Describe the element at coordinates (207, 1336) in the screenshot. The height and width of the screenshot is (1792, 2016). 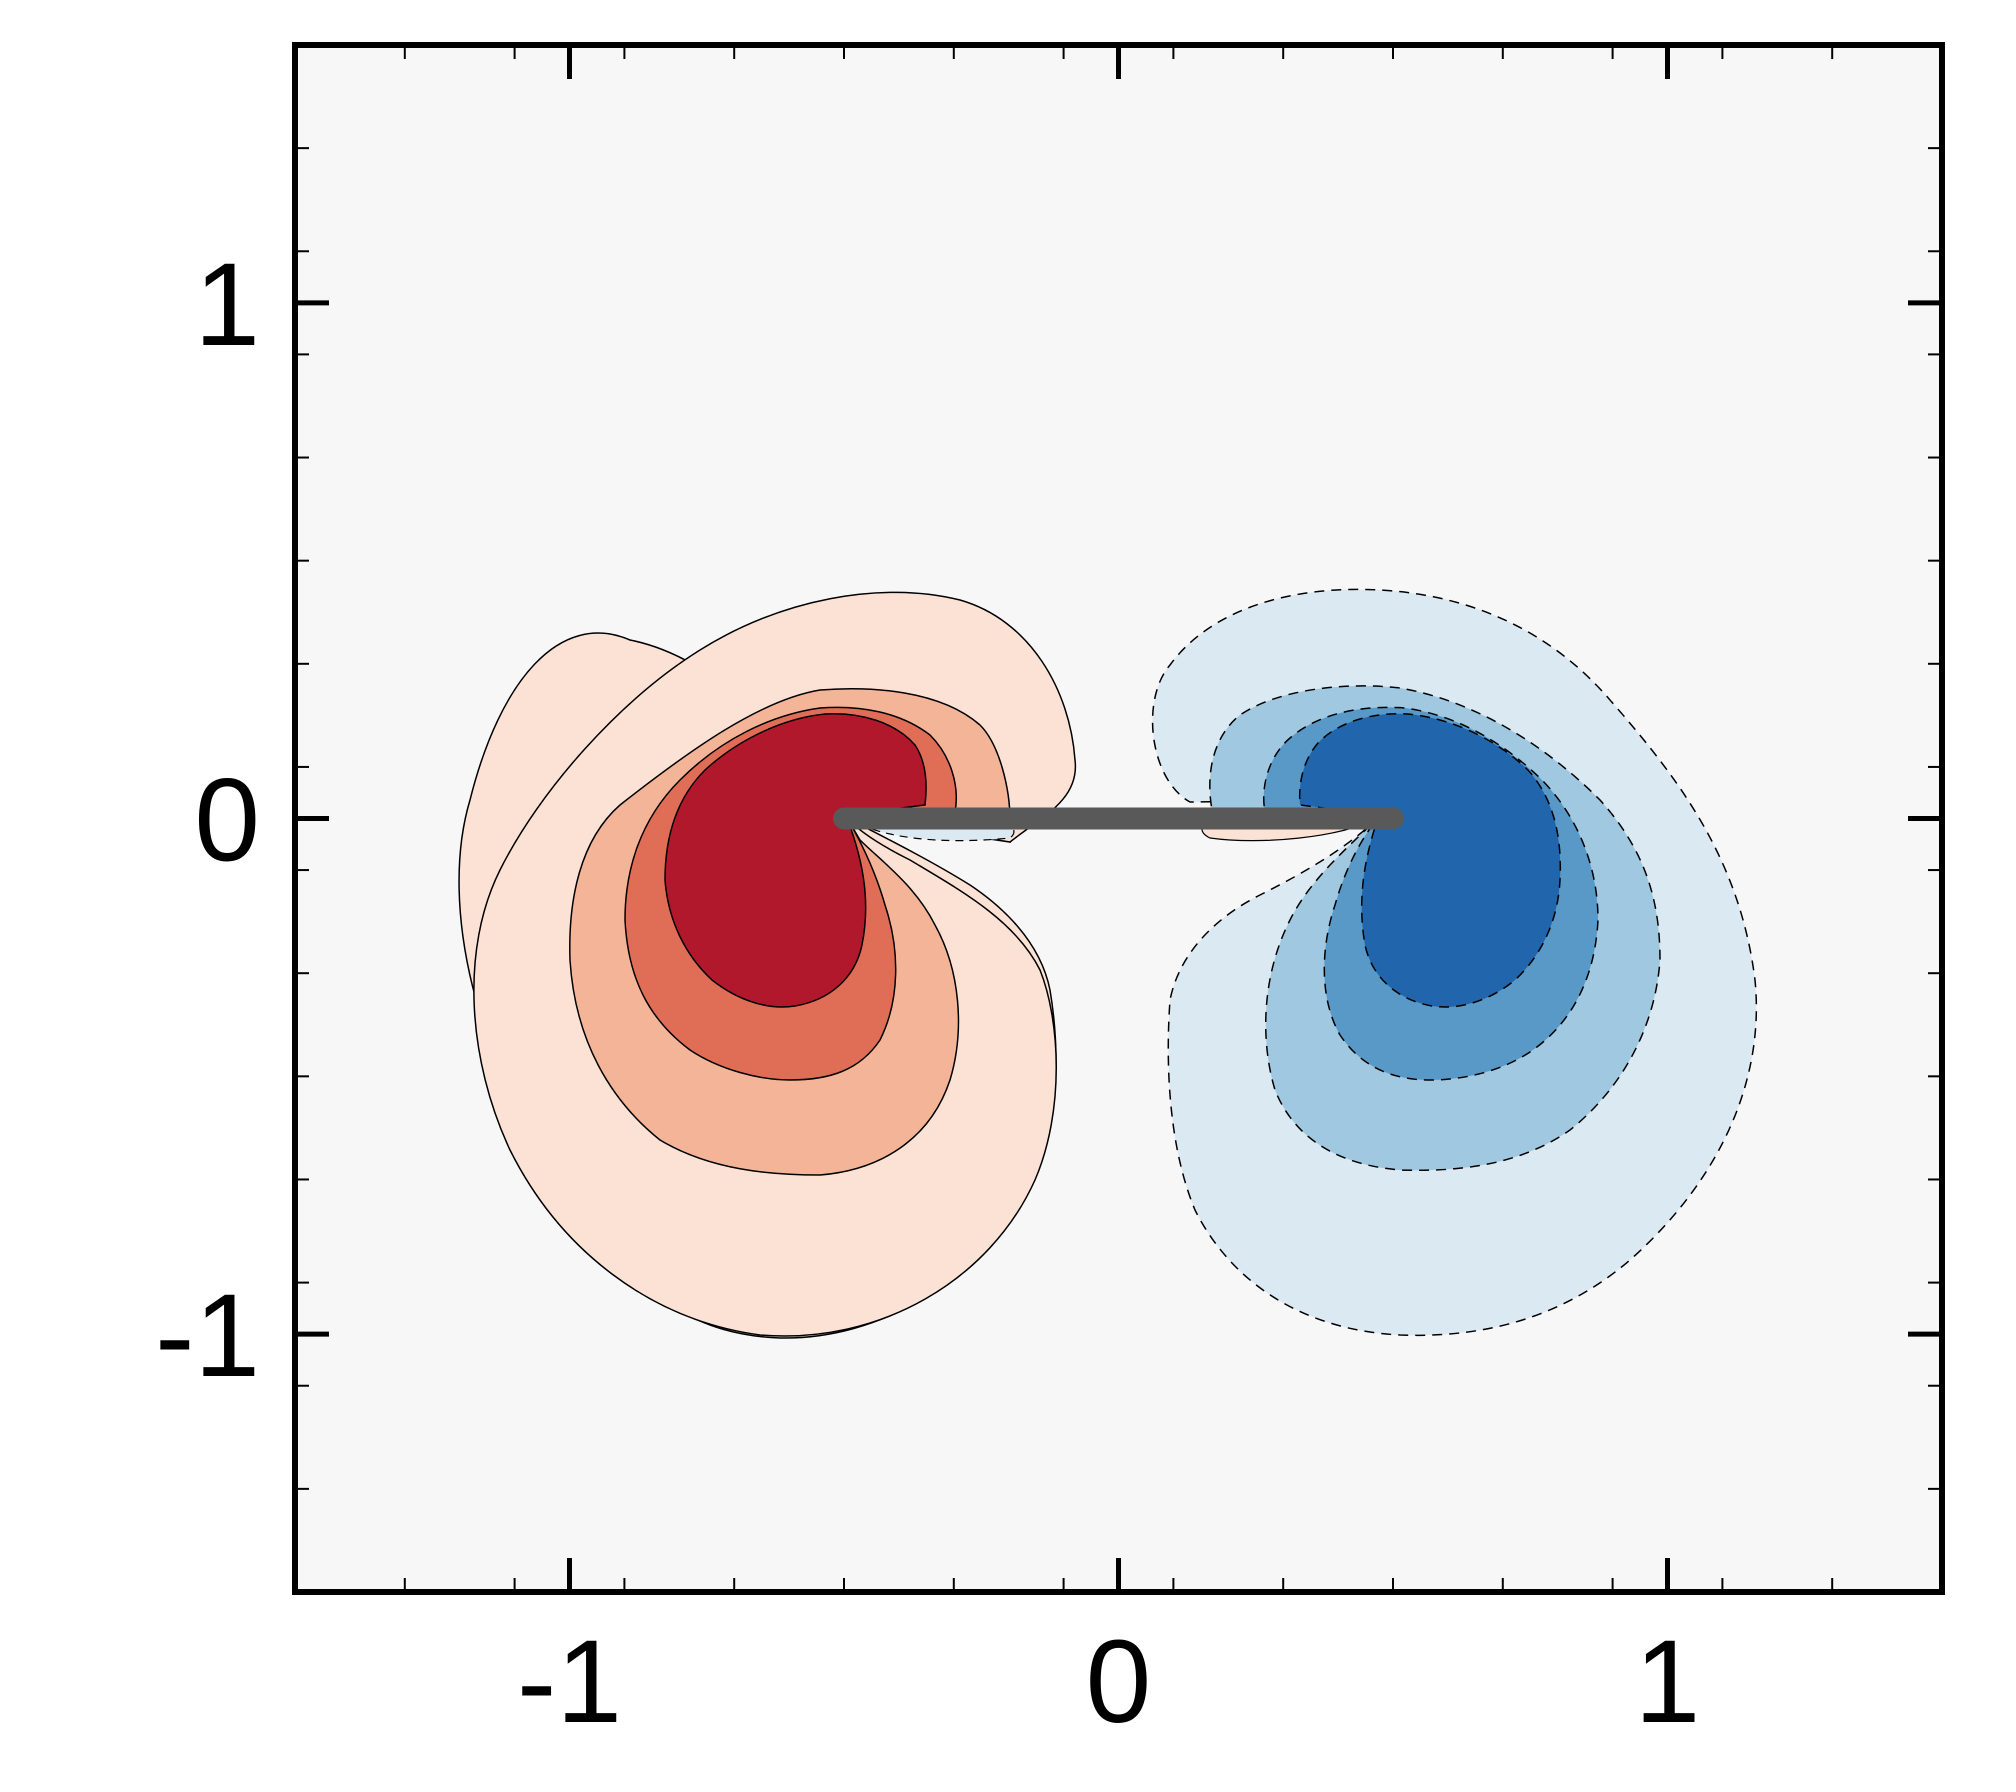
I see `y-tick-label-neg1: -1` at that location.